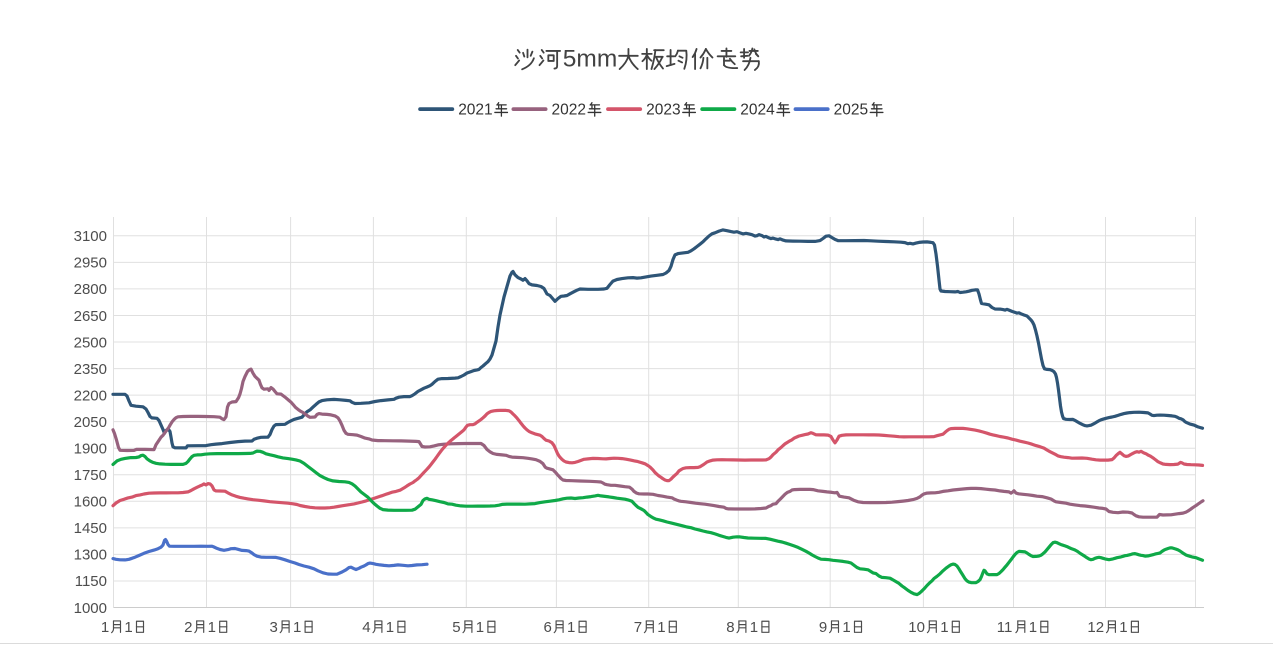 The width and height of the screenshot is (1273, 661). Describe the element at coordinates (90, 528) in the screenshot. I see `svg-text: 1450` at that location.